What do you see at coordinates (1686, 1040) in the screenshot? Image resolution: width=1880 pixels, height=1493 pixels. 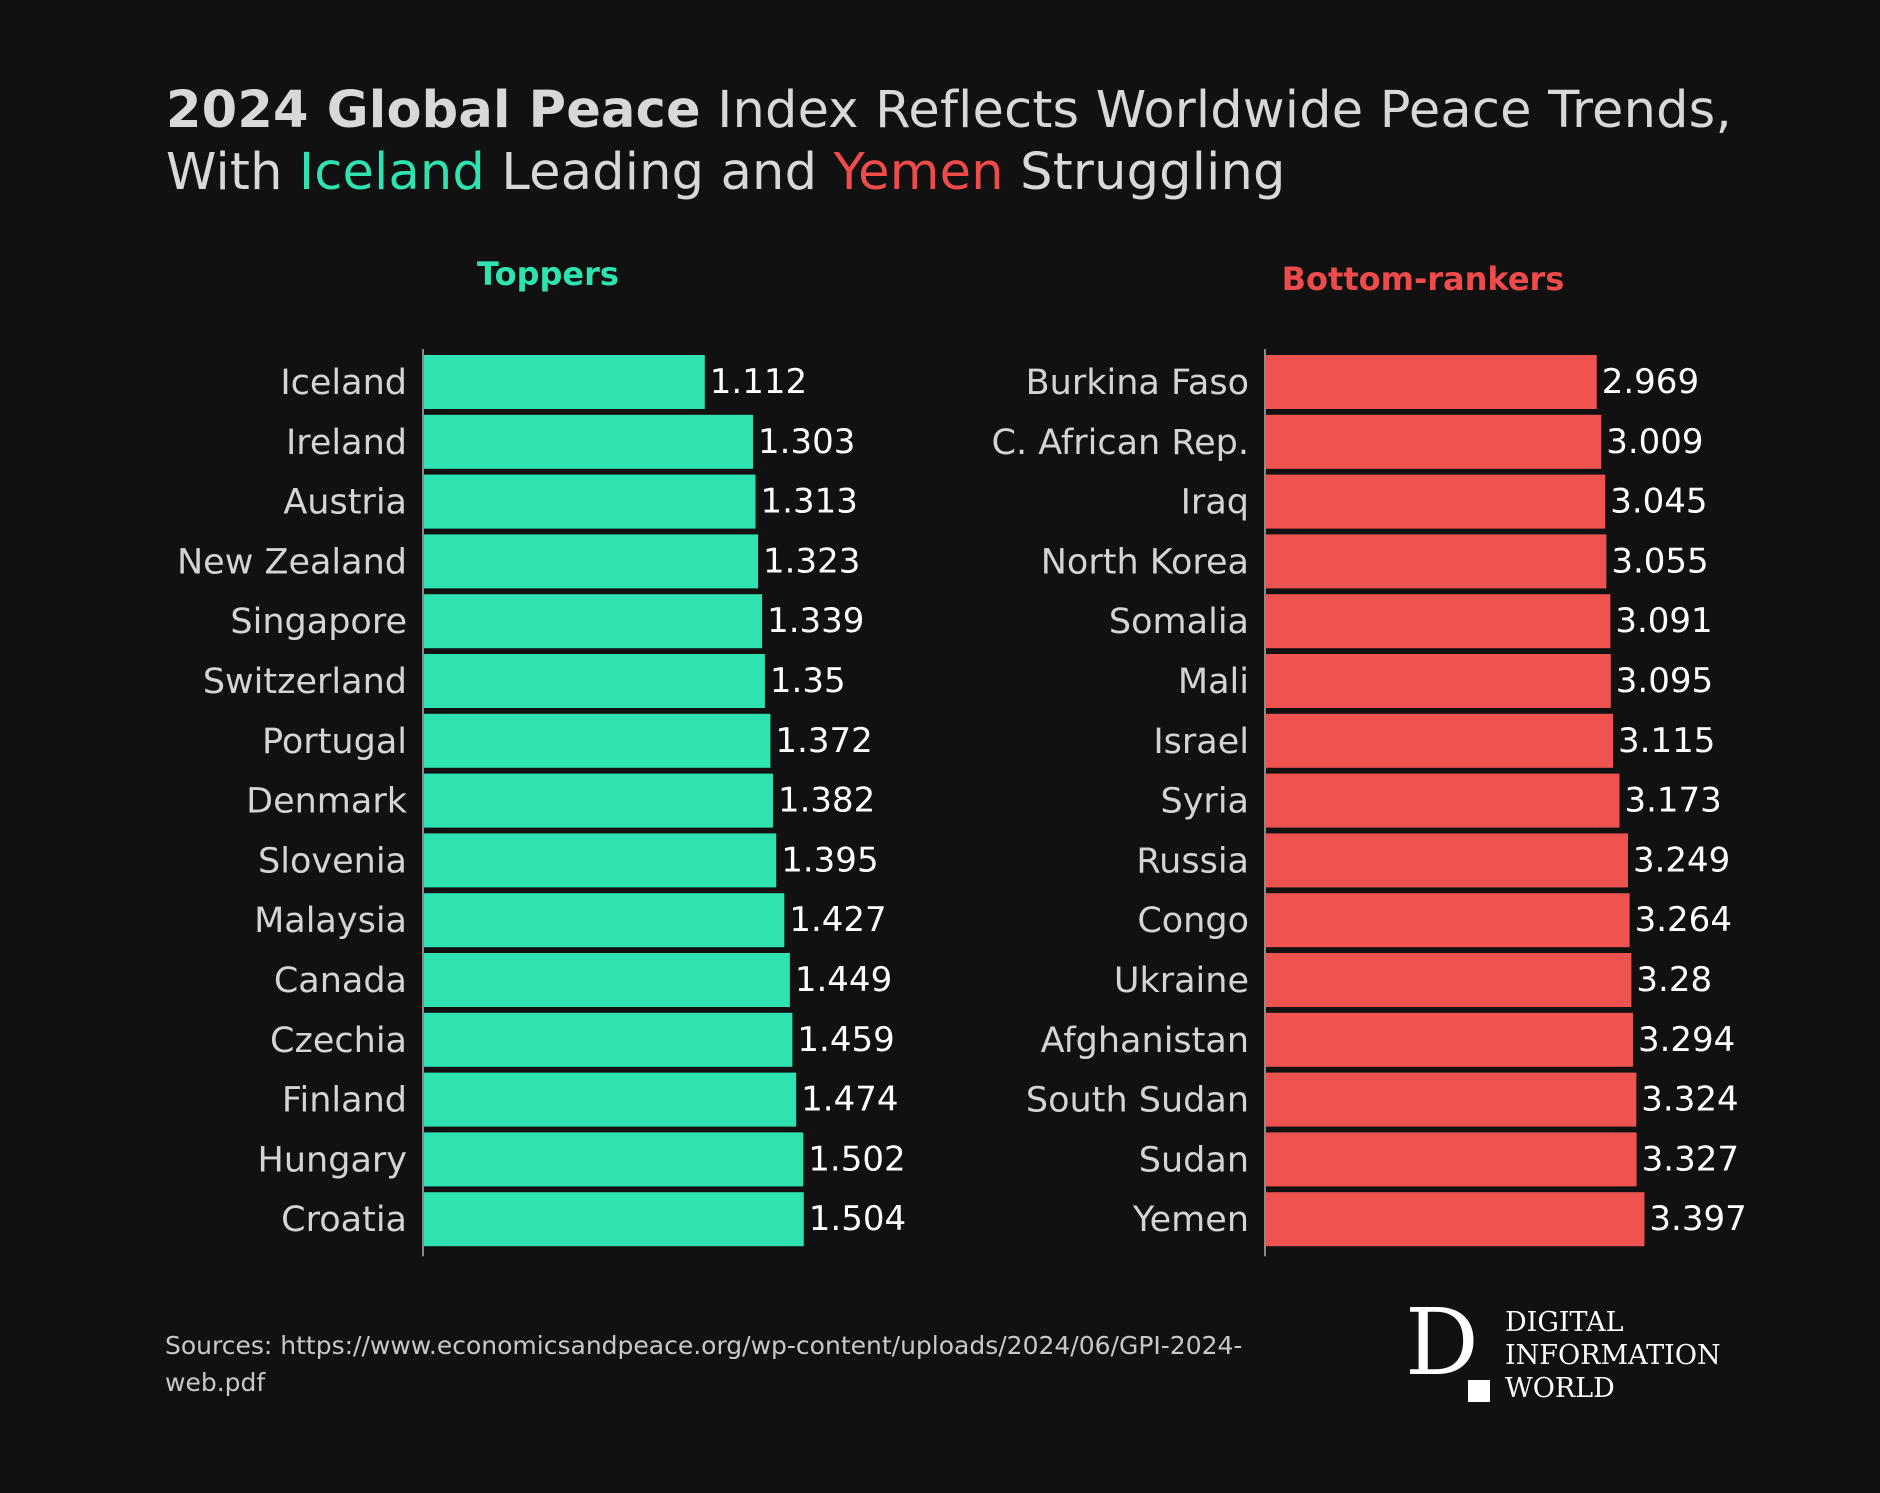 I see `bottom-rankers-value-label: 3.294` at bounding box center [1686, 1040].